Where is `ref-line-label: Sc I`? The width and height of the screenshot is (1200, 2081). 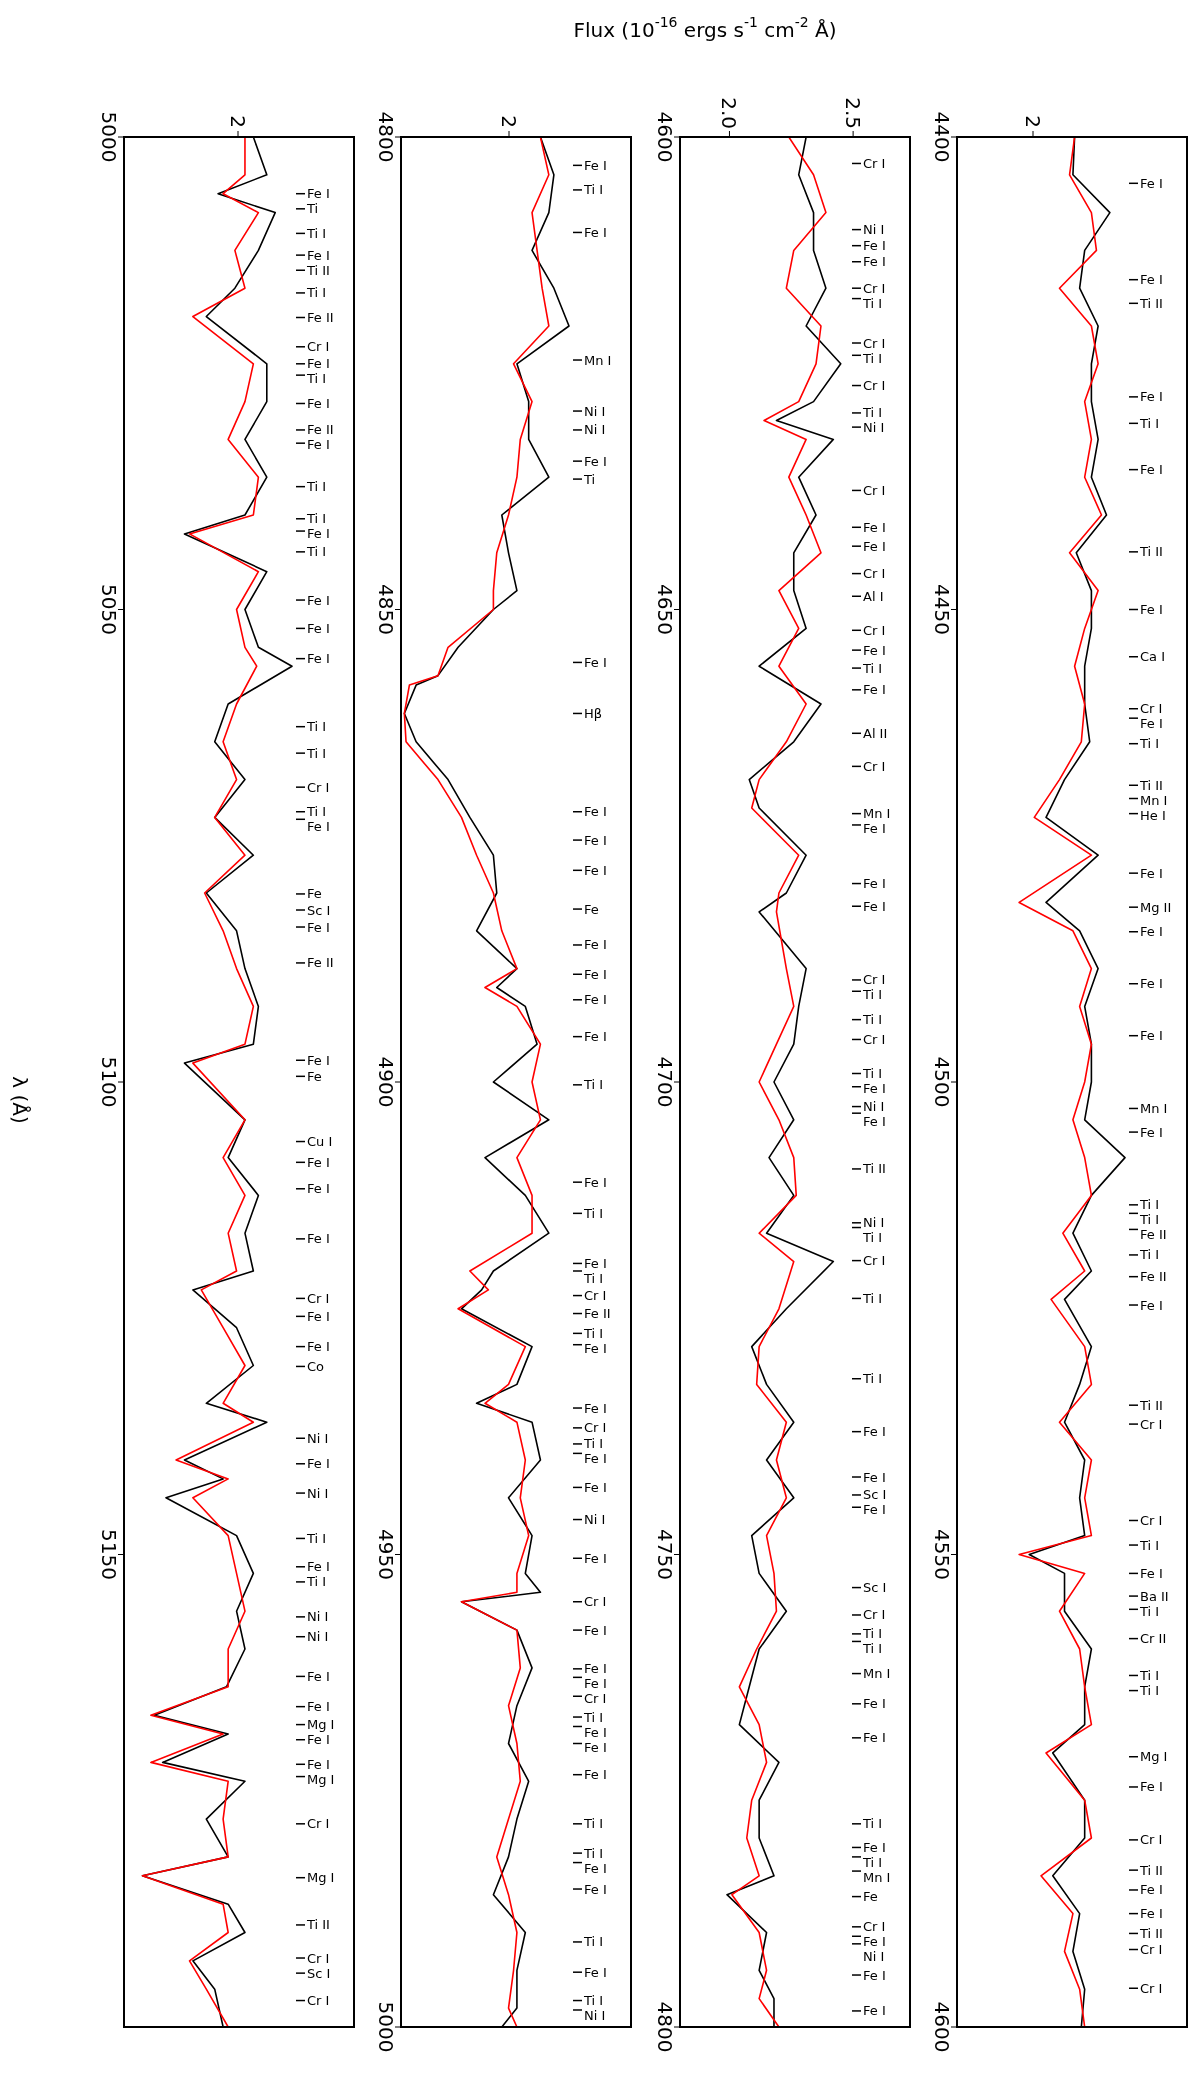 ref-line-label: Sc I is located at coordinates (875, 1588).